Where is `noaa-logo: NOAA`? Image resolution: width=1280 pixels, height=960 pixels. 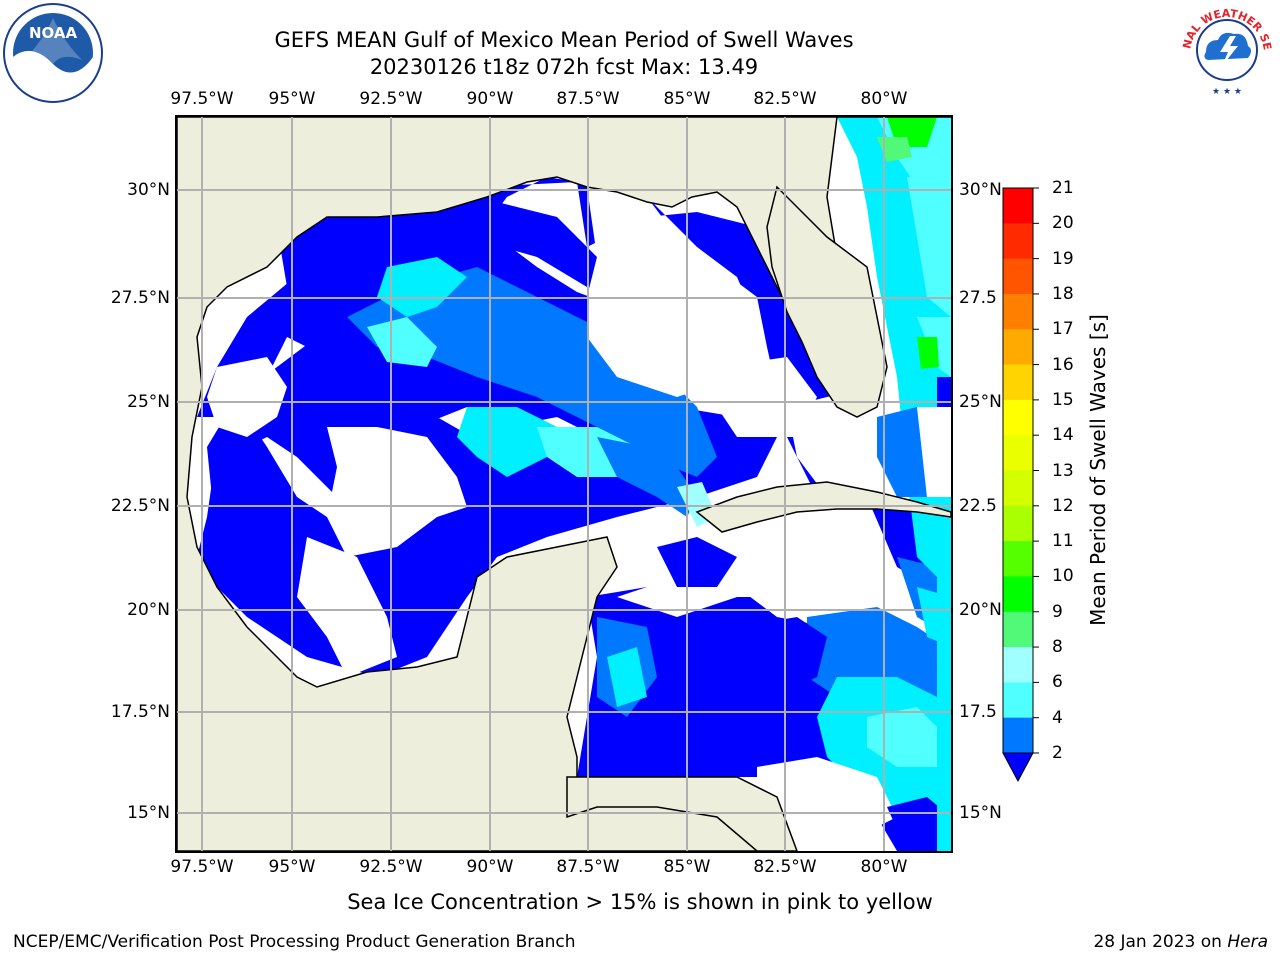
noaa-logo: NOAA is located at coordinates (53, 53).